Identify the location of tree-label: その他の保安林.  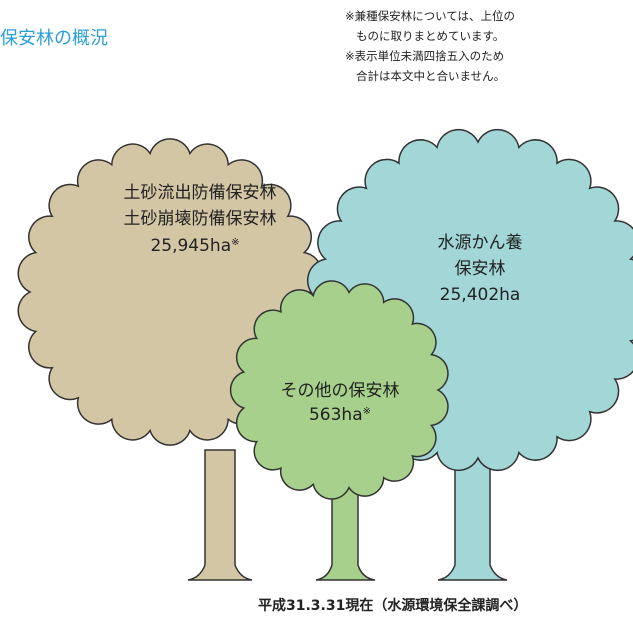
(340, 391).